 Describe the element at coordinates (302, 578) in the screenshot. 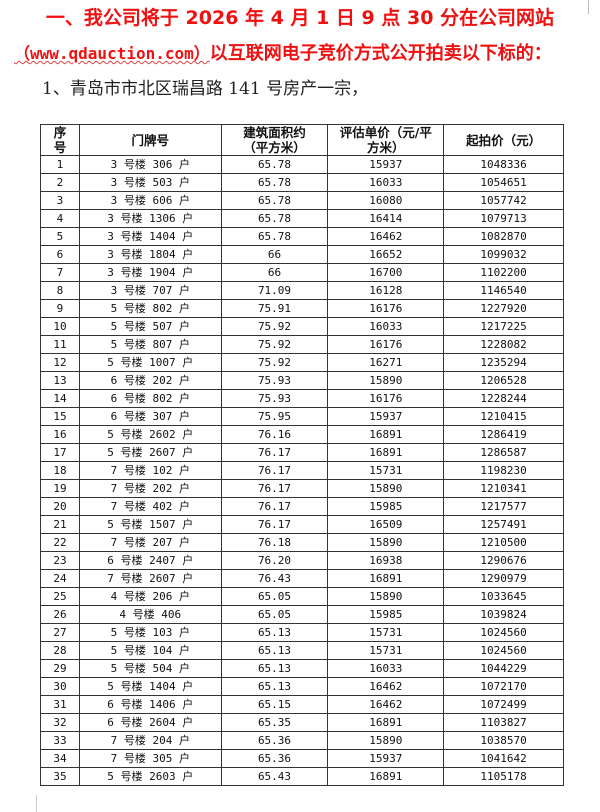

I see `table-row: 24 7 号楼 2607 户 76.43 16891 1290979` at that location.